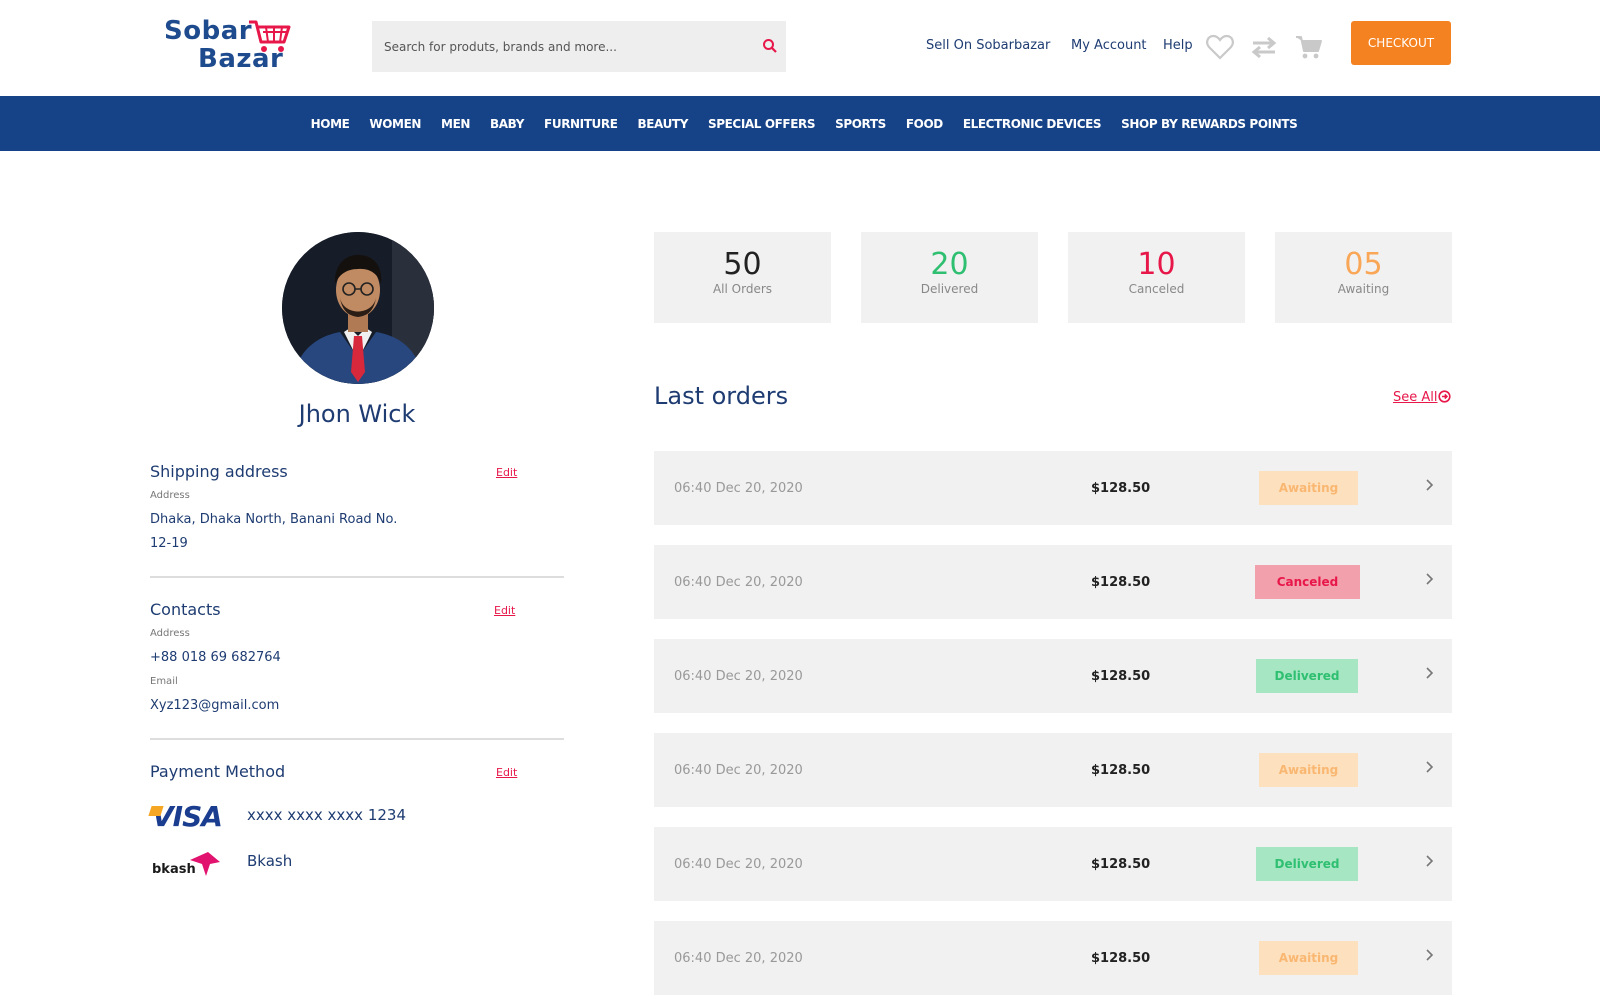  I want to click on phone-value: +88 018 69 682764, so click(215, 657).